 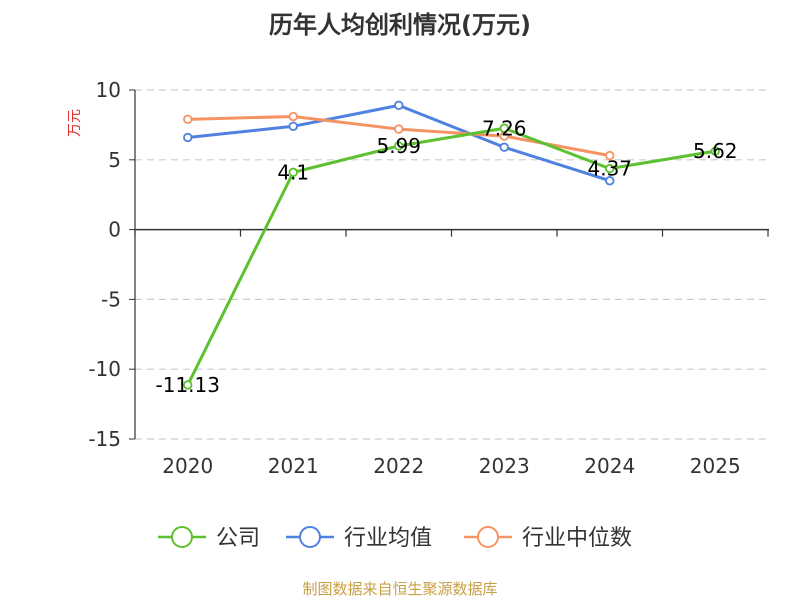 I want to click on legend-item: 行业均值, so click(x=359, y=538).